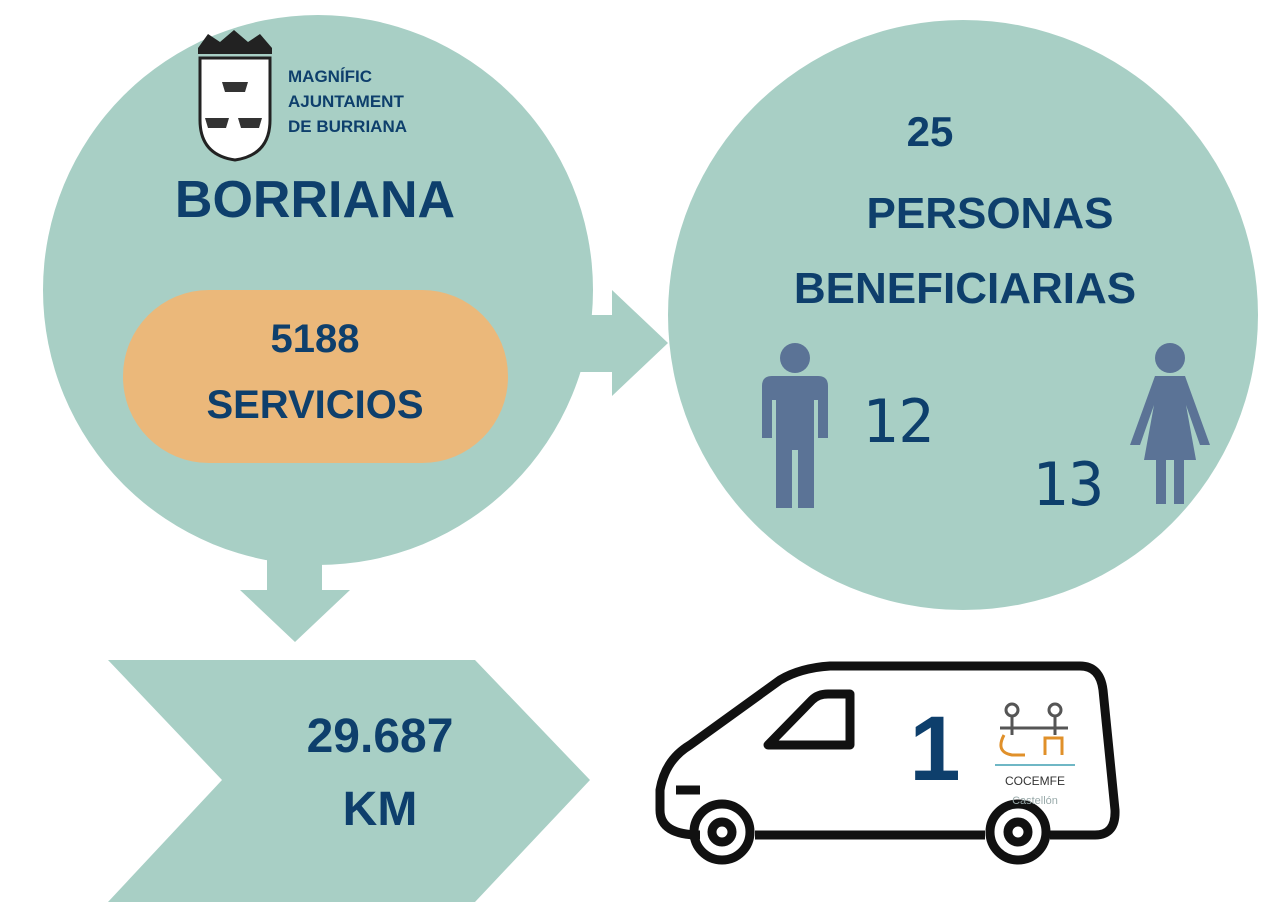  What do you see at coordinates (887, 763) in the screenshot?
I see `van` at bounding box center [887, 763].